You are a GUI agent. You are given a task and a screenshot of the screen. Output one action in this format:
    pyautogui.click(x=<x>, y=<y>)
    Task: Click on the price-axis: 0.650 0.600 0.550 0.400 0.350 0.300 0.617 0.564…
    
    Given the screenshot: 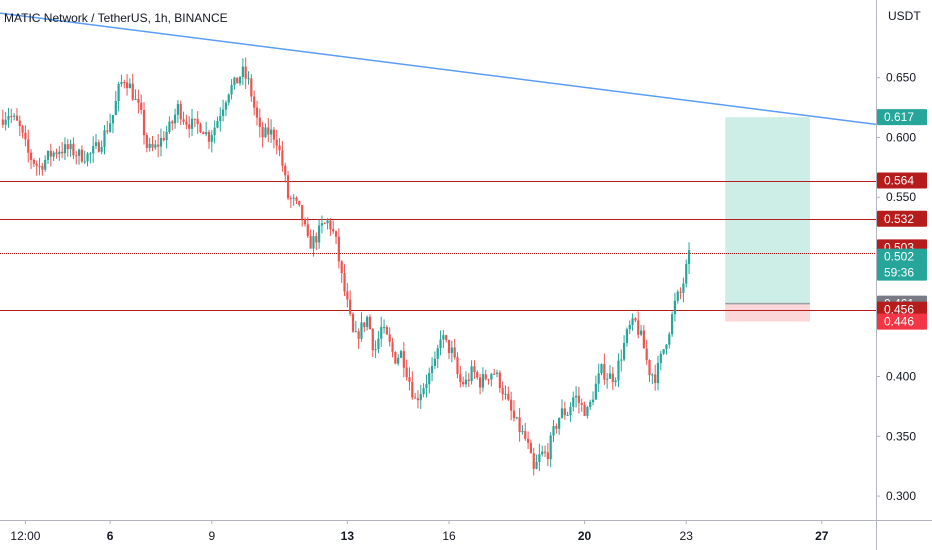 What is the action you would take?
    pyautogui.click(x=901, y=275)
    